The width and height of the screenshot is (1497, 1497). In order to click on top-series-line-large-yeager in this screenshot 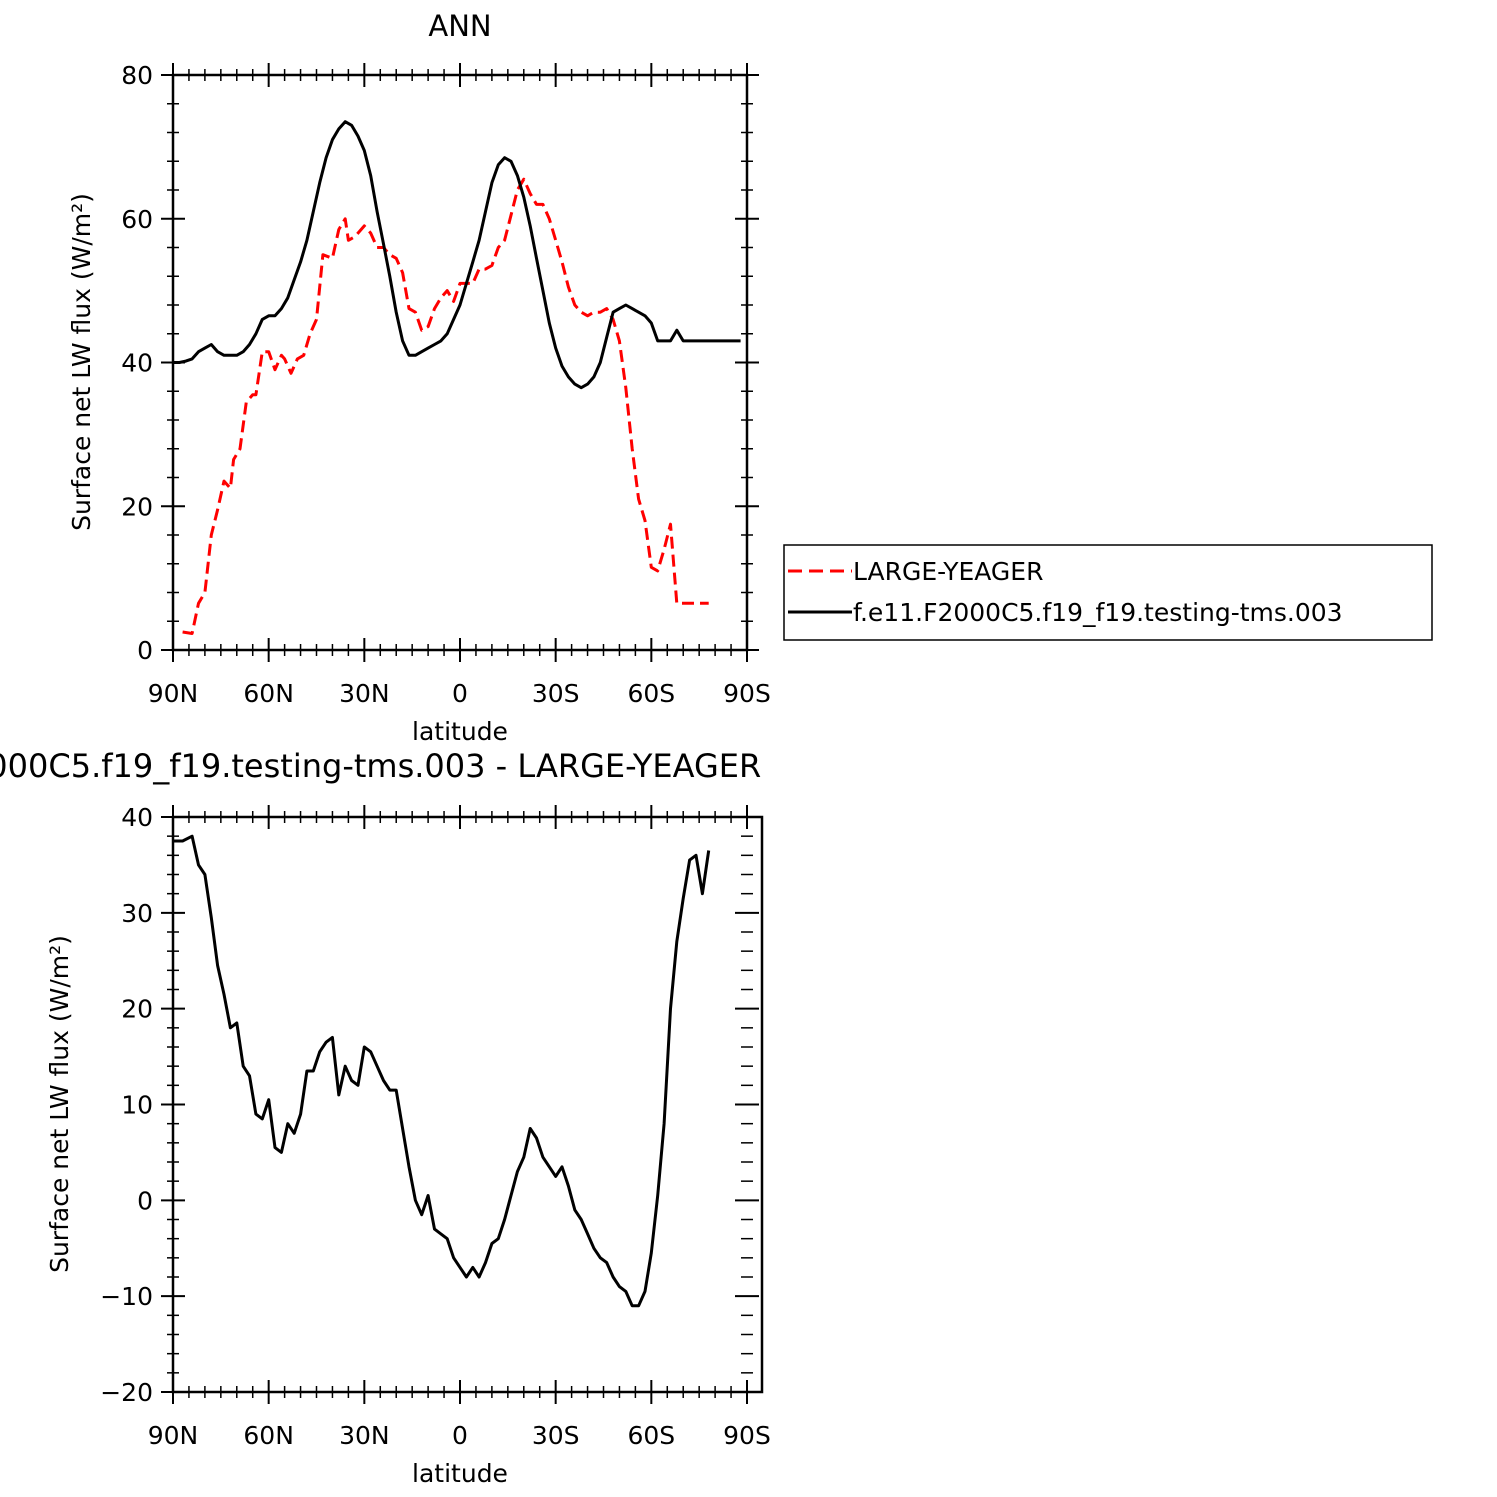, I will do `click(445, 406)`.